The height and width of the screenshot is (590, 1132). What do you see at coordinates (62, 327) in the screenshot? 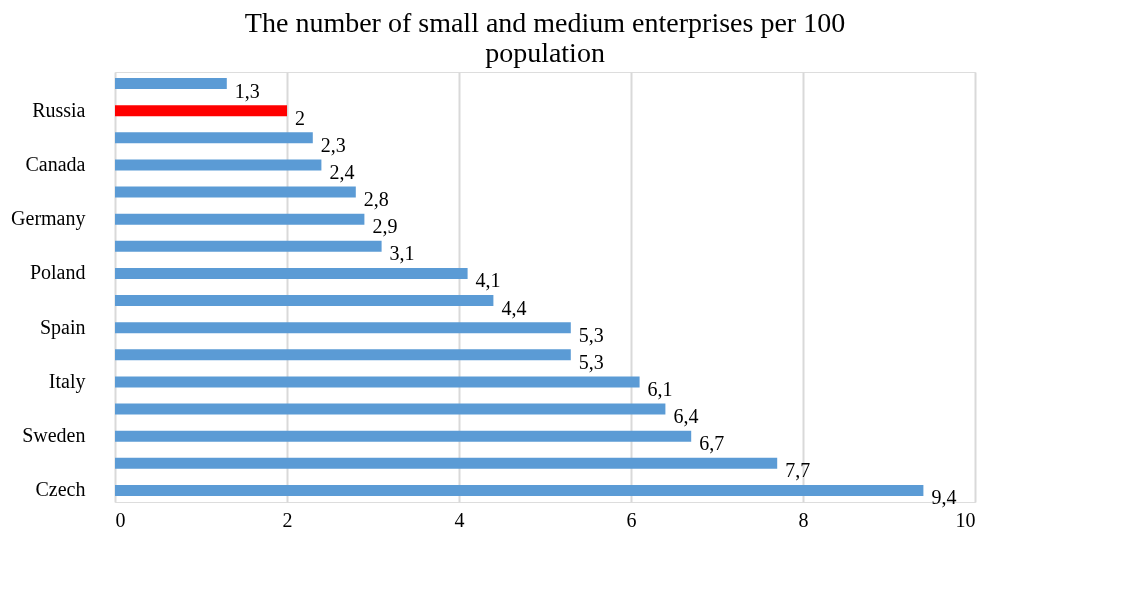
I see `y-tick-label: Spain` at bounding box center [62, 327].